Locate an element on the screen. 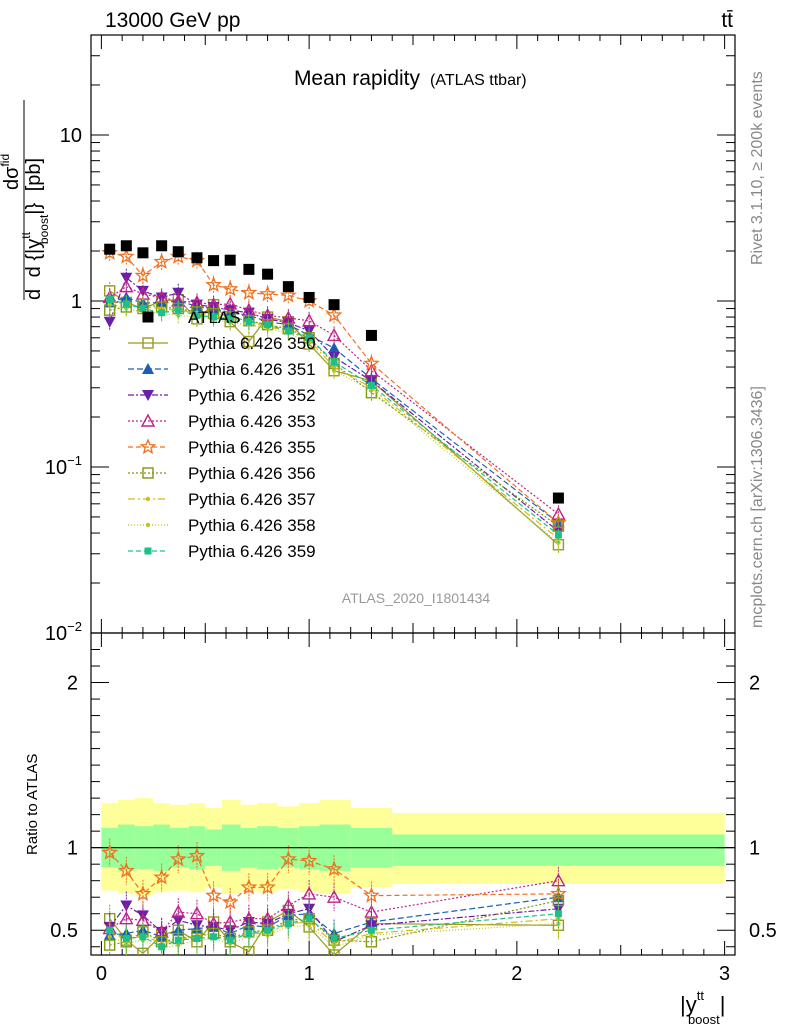  ratio-bands is located at coordinates (413, 847).